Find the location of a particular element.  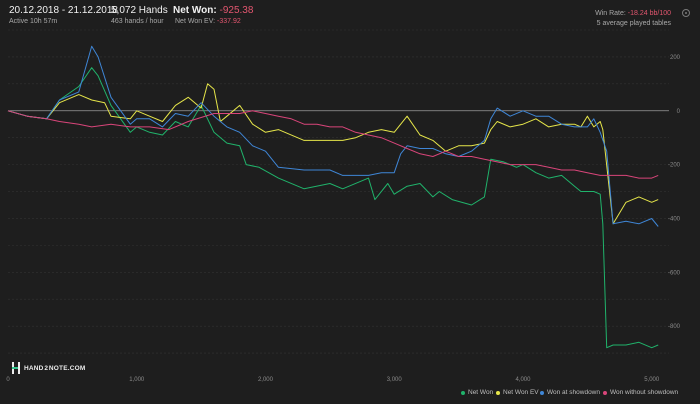

win-rate: Win Rate: -18.24 bb/100 is located at coordinates (633, 13).